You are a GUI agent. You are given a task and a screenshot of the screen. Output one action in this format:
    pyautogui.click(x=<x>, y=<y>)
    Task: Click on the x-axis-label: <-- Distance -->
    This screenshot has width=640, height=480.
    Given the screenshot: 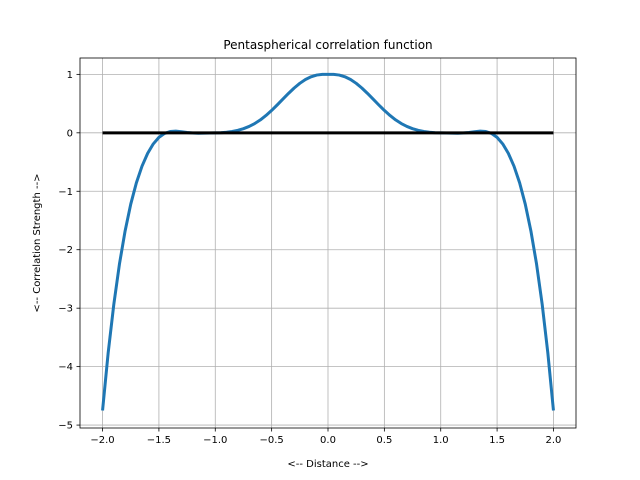 What is the action you would take?
    pyautogui.click(x=327, y=464)
    